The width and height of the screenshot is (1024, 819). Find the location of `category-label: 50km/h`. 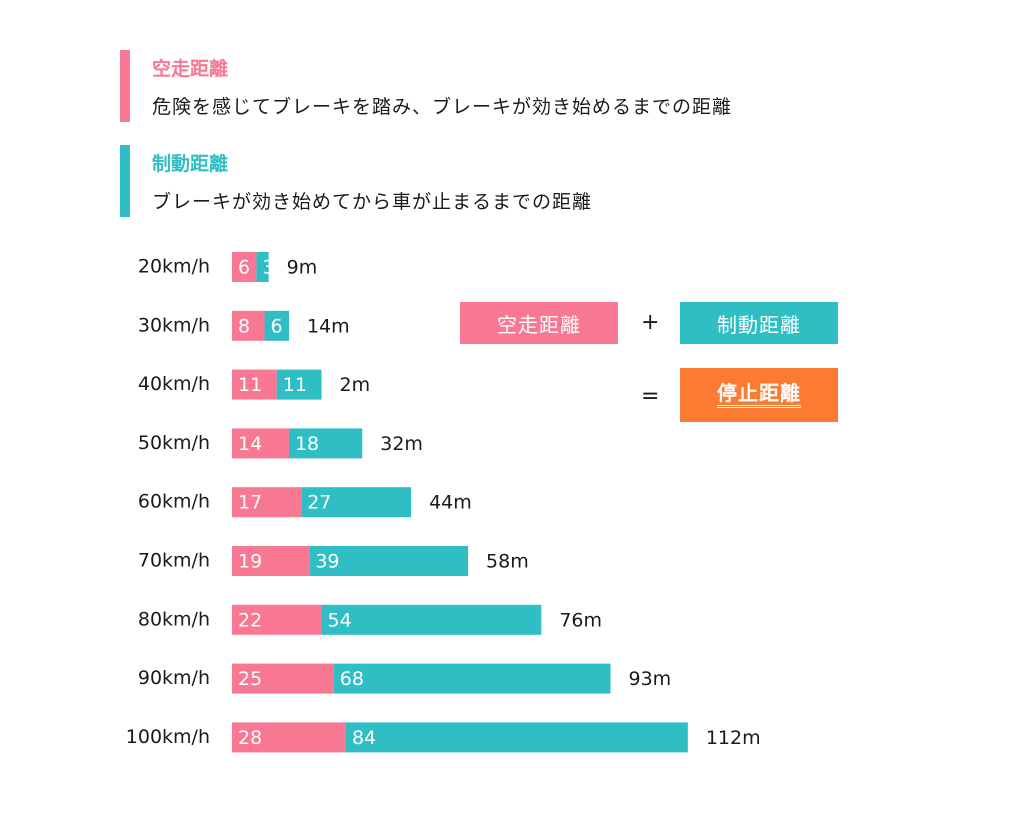

category-label: 50km/h is located at coordinates (174, 443).